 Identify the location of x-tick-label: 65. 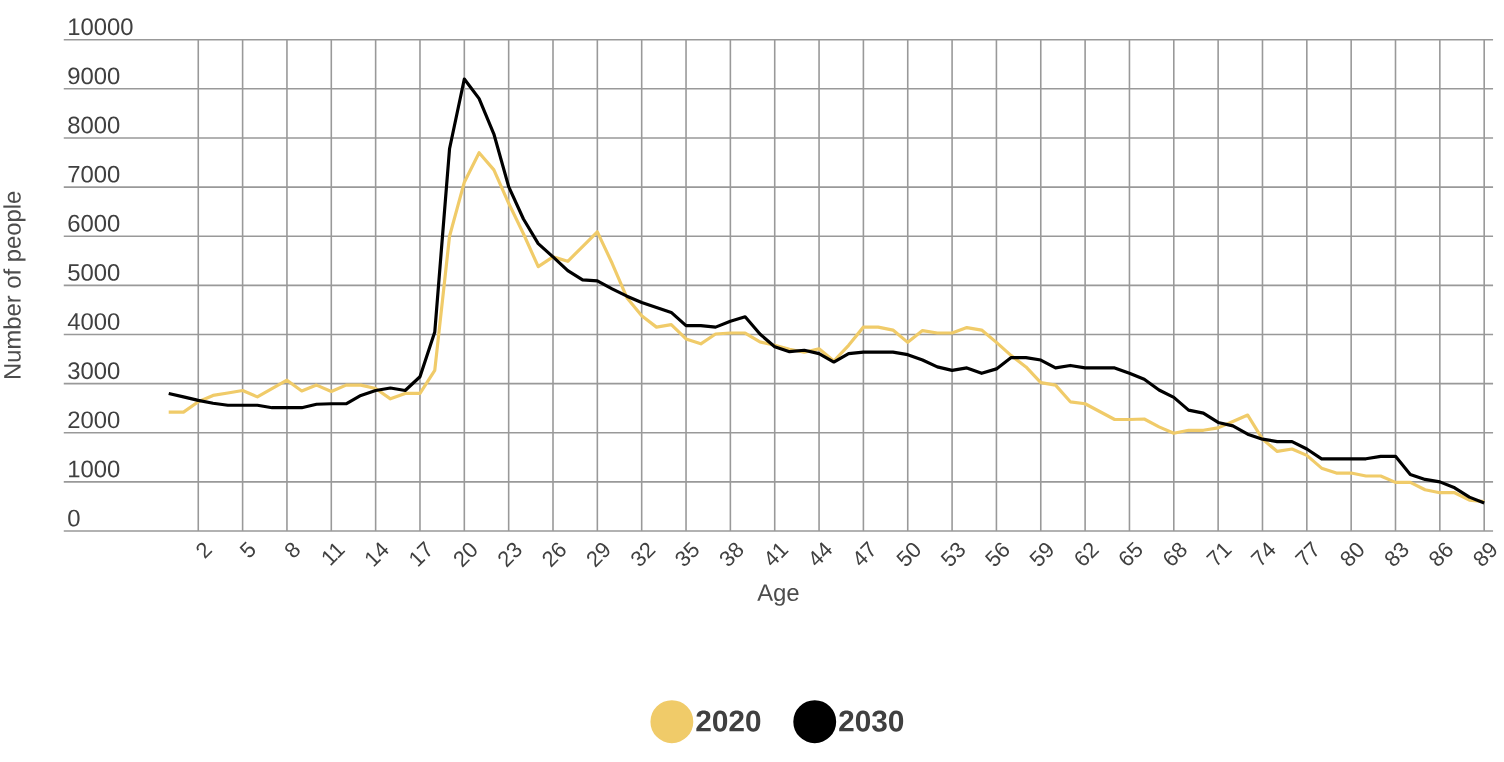
(1130, 553).